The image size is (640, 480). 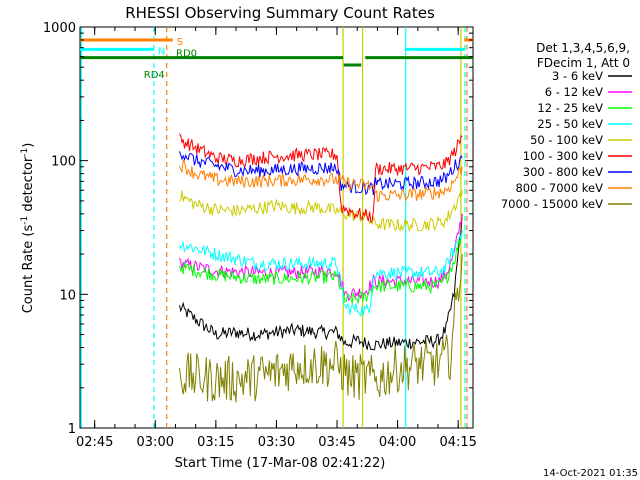 I want to click on legend-label-8: 7000 - 15000 keV, so click(x=552, y=204).